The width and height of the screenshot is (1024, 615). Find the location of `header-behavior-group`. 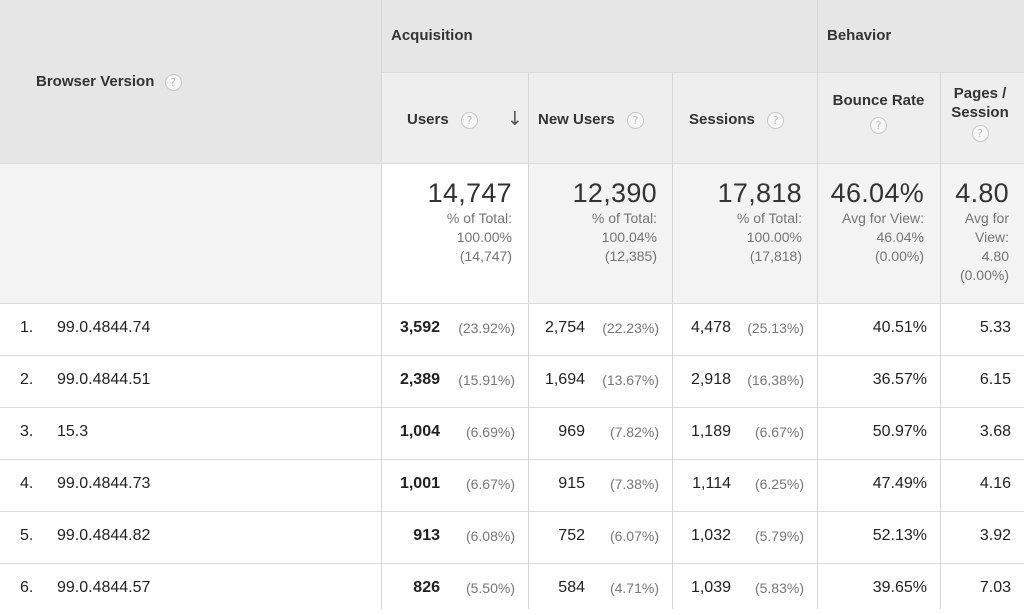

header-behavior-group is located at coordinates (920, 36).